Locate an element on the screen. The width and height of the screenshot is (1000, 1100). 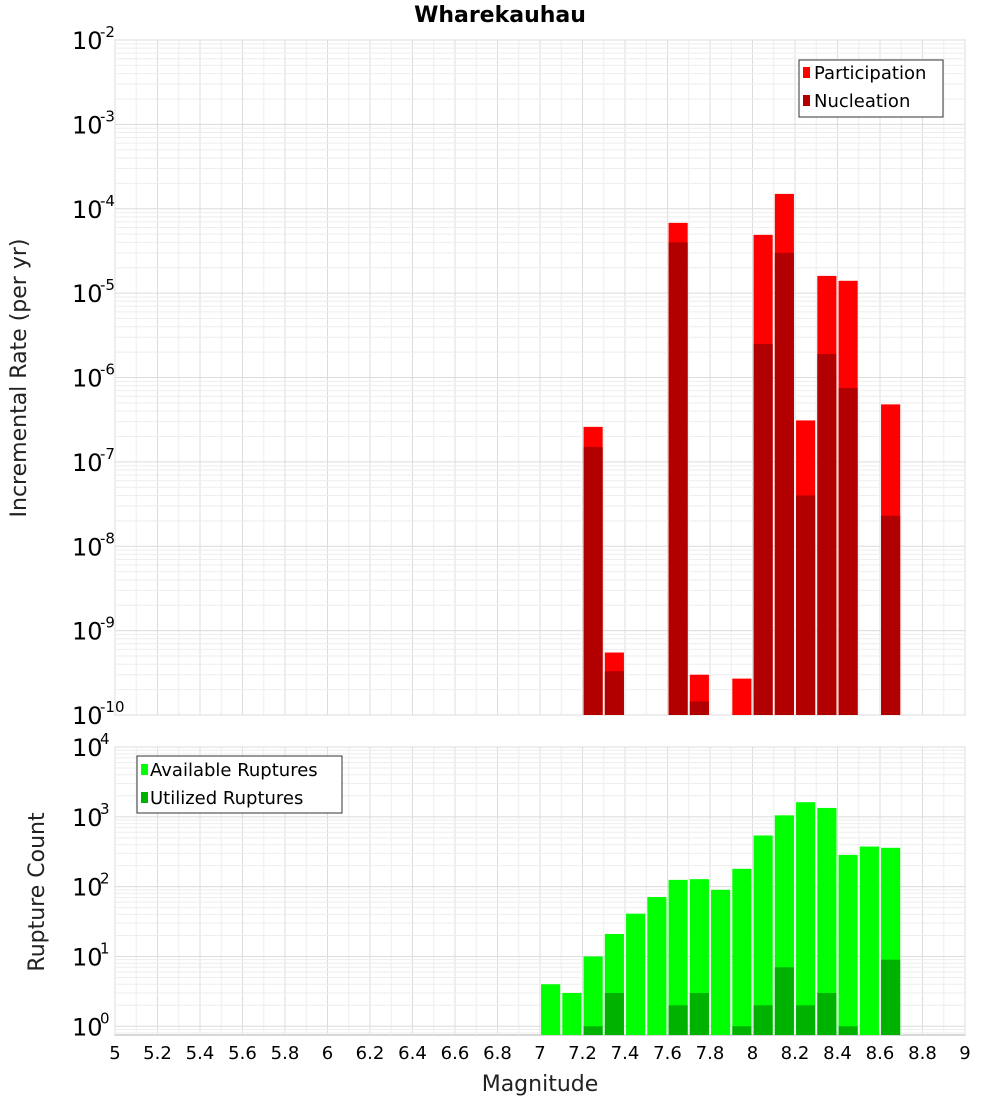
nucleation-legend-swatch is located at coordinates (806, 100).